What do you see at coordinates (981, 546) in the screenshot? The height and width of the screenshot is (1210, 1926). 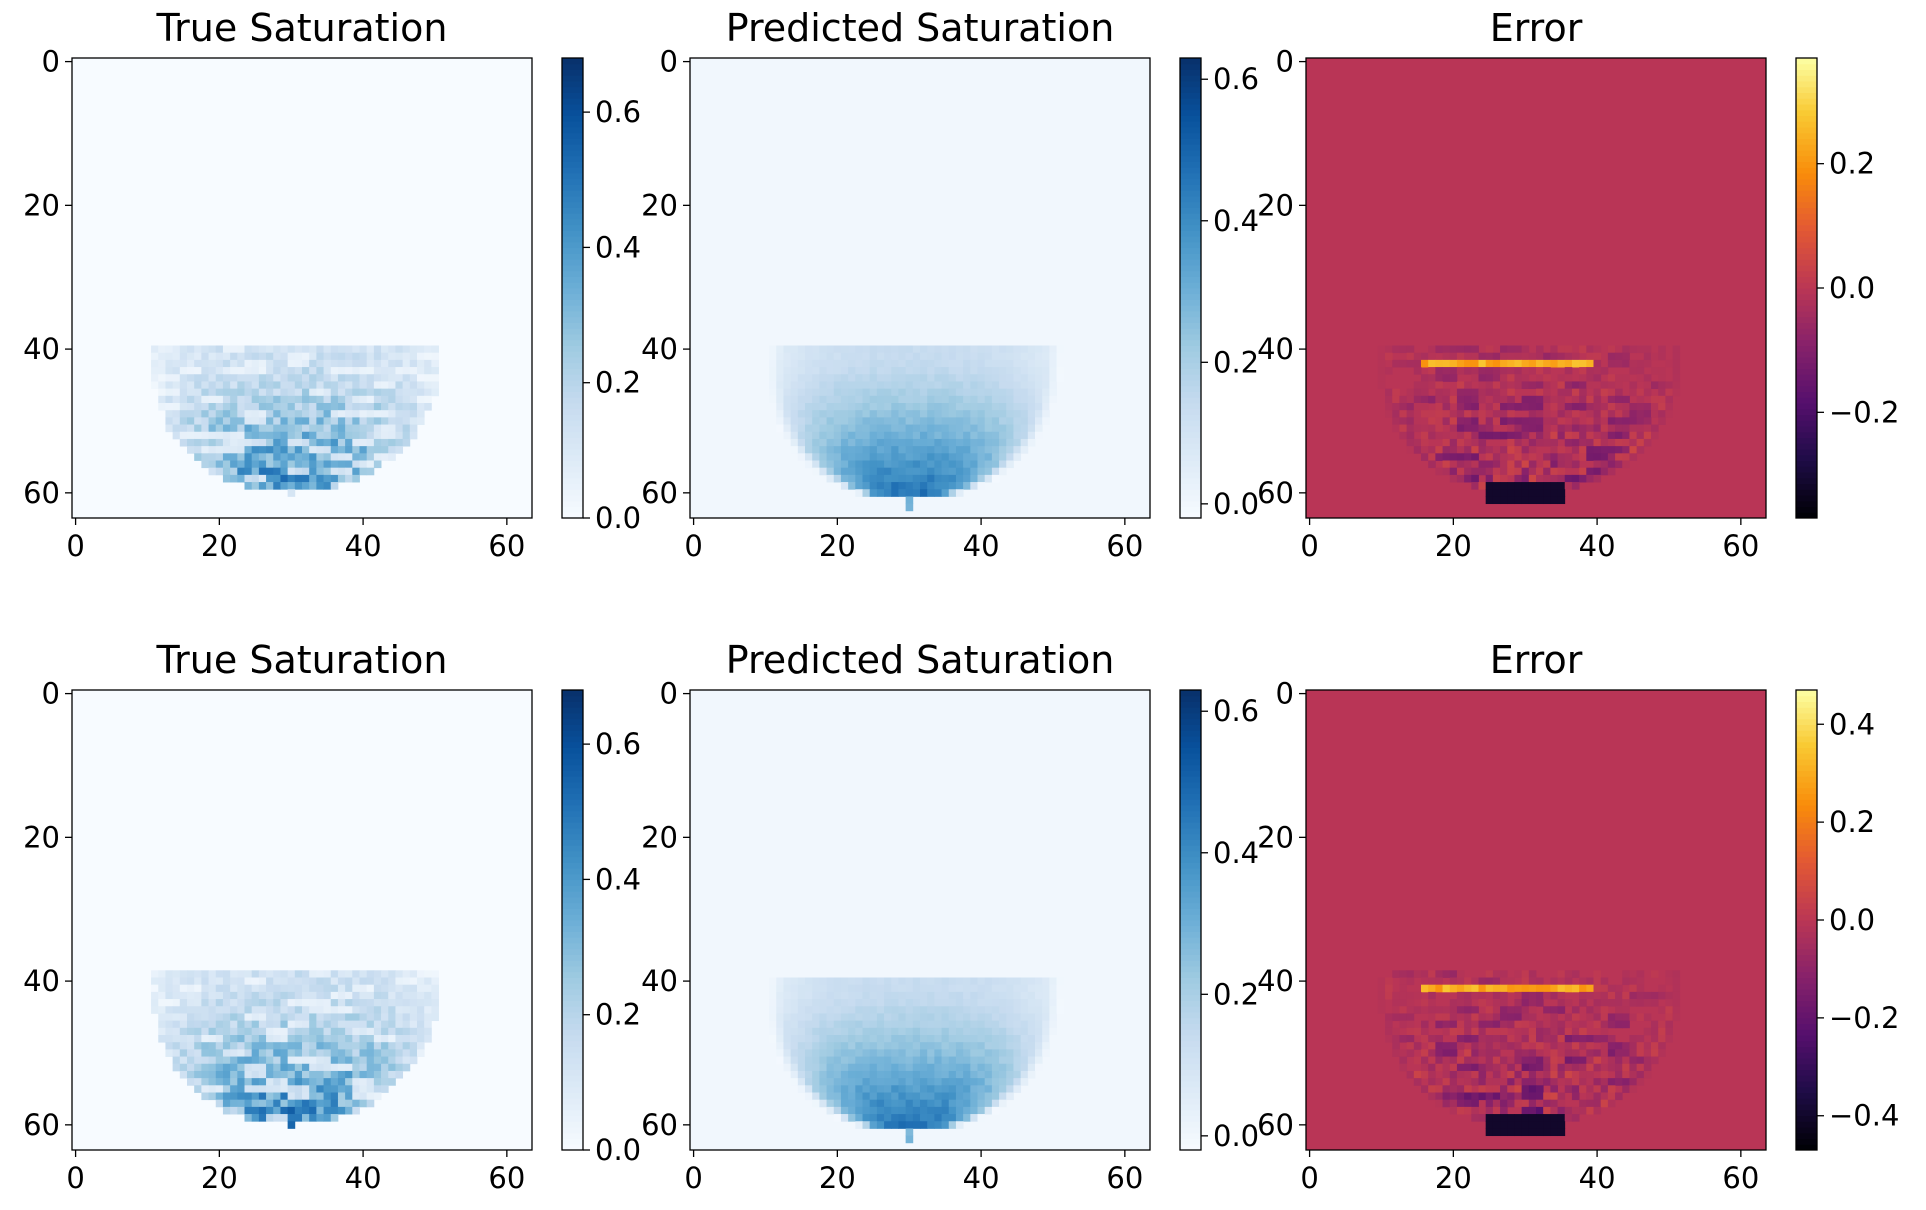 I see `x-tick-label: 40` at bounding box center [981, 546].